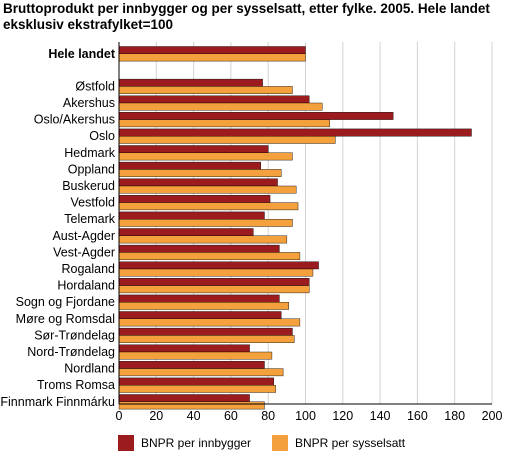  I want to click on category-label: Rogaland, so click(88, 269).